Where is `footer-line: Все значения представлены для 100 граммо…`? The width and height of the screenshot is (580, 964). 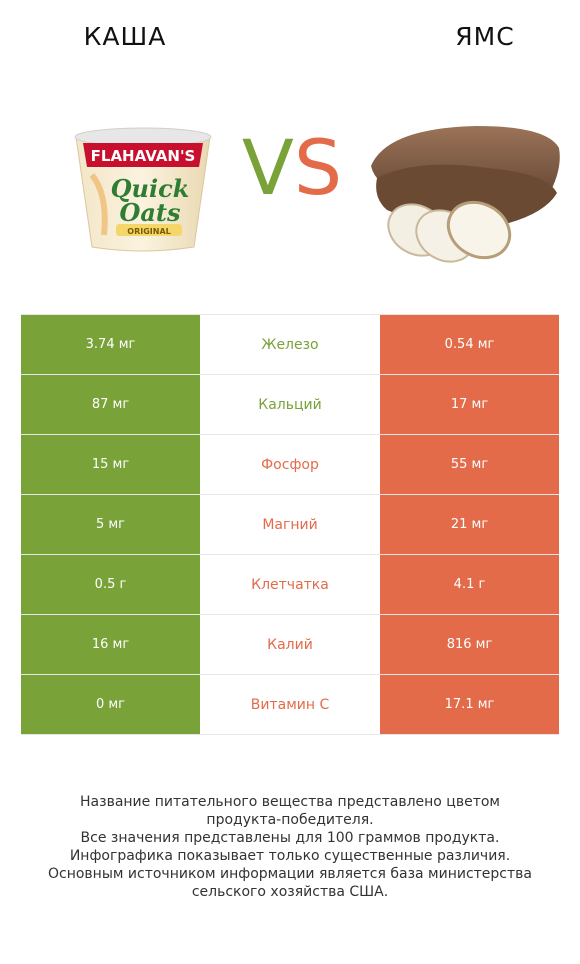
footer-line: Все значения представлены для 100 граммо… is located at coordinates (290, 838).